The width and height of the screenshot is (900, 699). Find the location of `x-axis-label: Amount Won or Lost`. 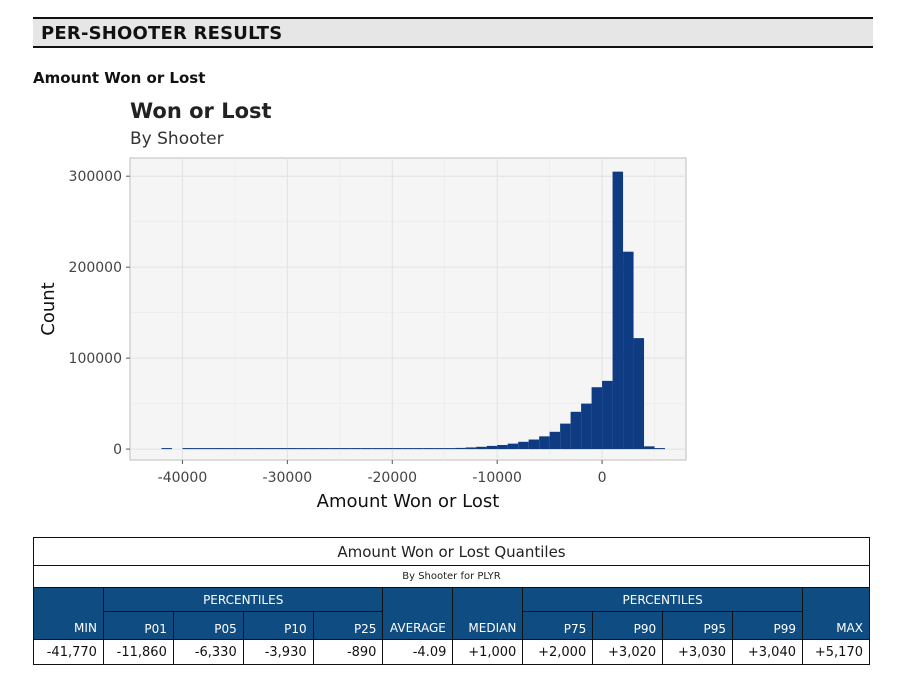

x-axis-label: Amount Won or Lost is located at coordinates (408, 501).